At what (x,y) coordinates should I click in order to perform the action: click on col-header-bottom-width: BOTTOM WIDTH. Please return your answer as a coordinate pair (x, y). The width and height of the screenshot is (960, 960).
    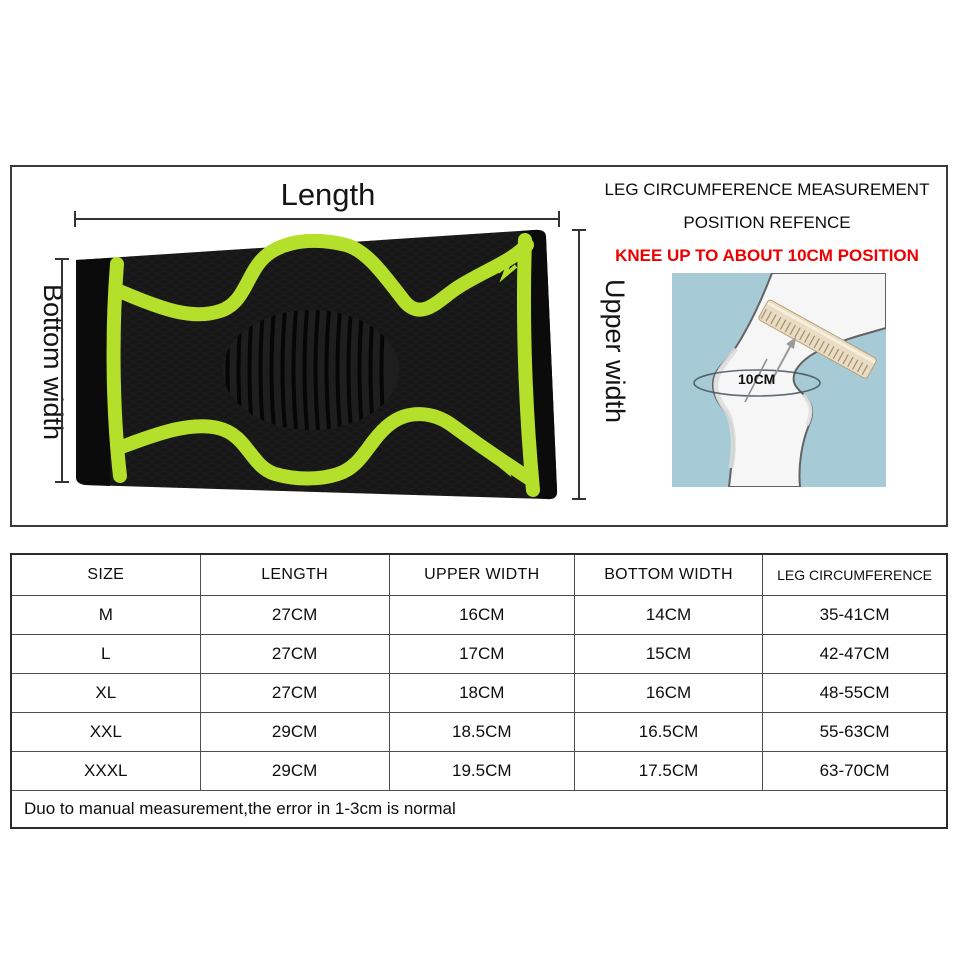
    Looking at the image, I should click on (668, 574).